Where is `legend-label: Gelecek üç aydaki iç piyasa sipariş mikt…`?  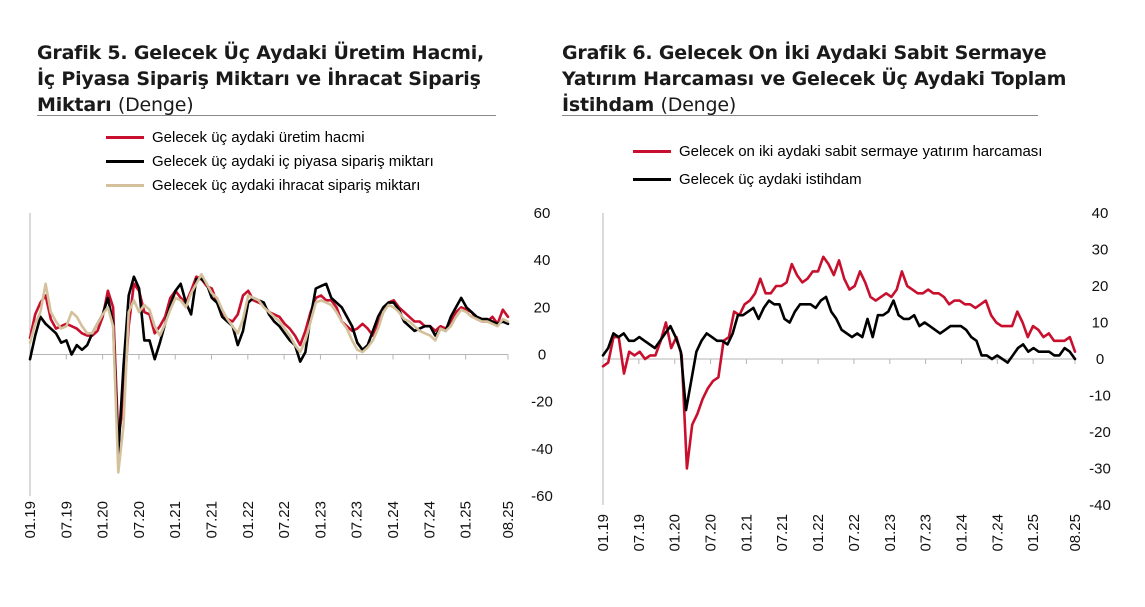 legend-label: Gelecek üç aydaki iç piyasa sipariş mikt… is located at coordinates (293, 161).